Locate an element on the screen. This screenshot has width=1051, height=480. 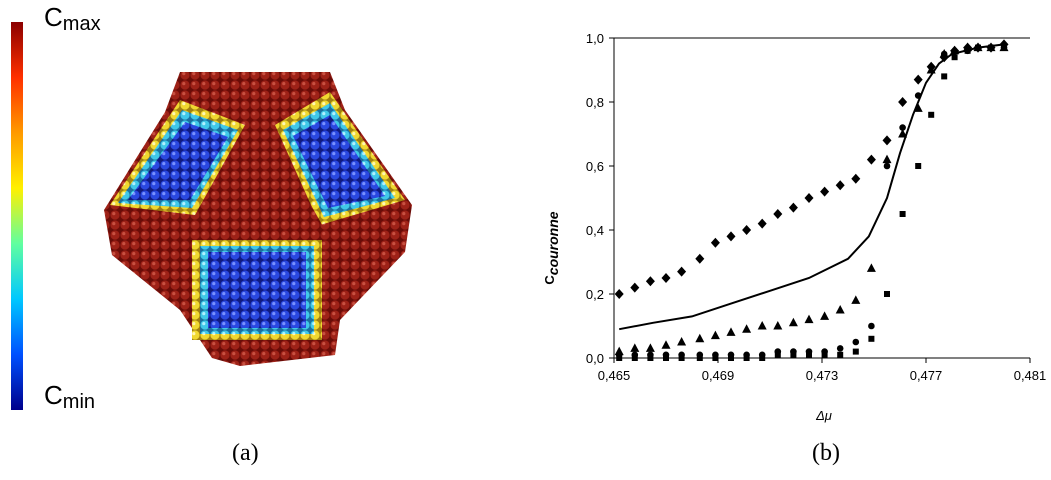
x-tick-label: 0,465 is located at coordinates (614, 375).